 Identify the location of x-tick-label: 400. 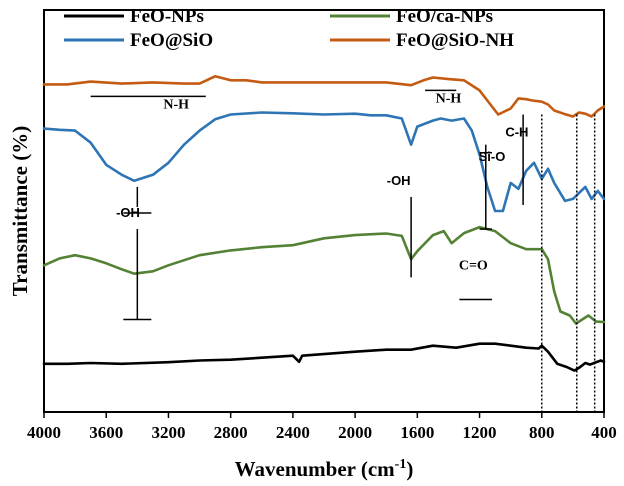
(604, 432).